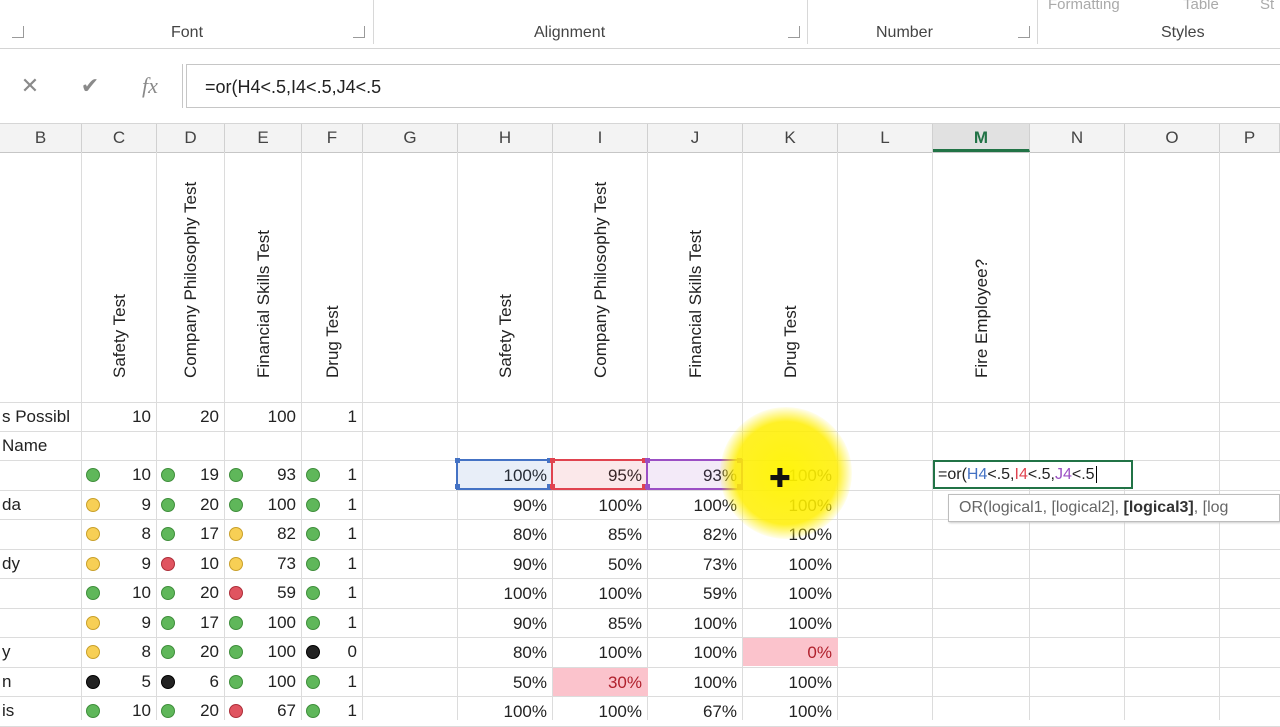 The width and height of the screenshot is (1280, 727). What do you see at coordinates (141, 416) in the screenshot?
I see `points-possible-c: 10` at bounding box center [141, 416].